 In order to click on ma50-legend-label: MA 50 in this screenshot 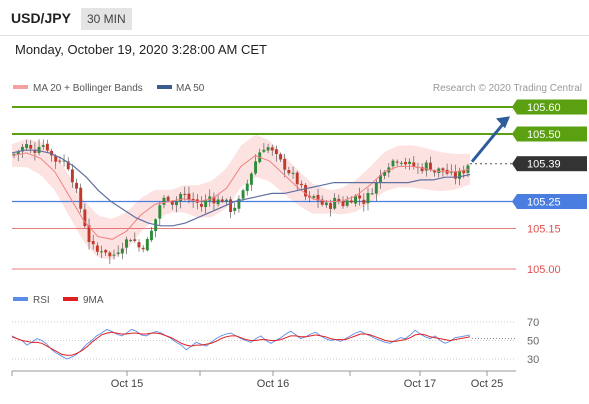, I will do `click(190, 88)`.